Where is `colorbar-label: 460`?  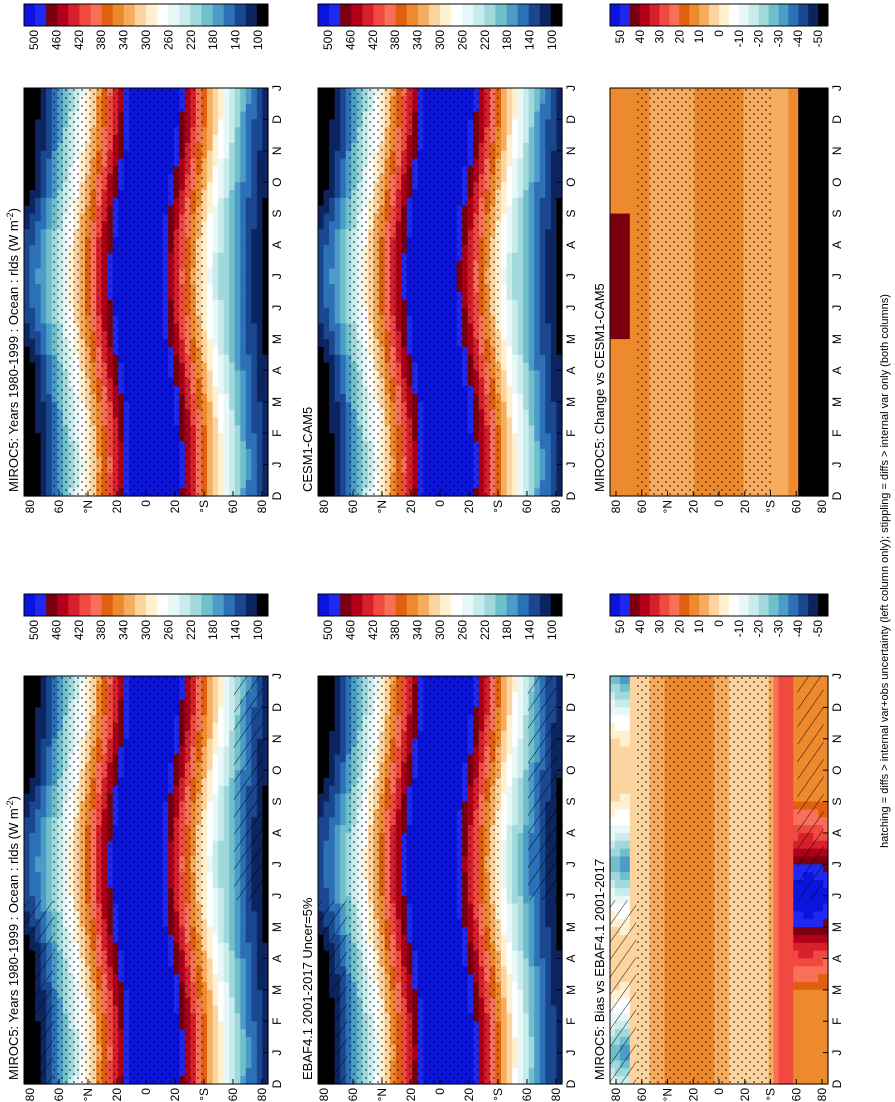 colorbar-label: 460 is located at coordinates (350, 630).